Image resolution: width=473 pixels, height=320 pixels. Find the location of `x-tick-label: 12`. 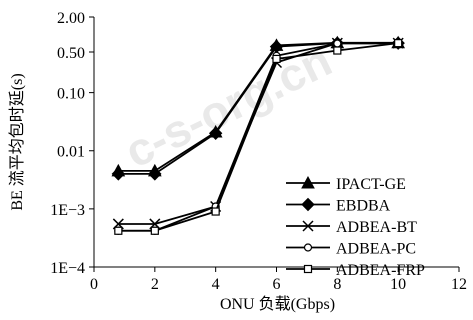

x-tick-label: 12 is located at coordinates (459, 284).